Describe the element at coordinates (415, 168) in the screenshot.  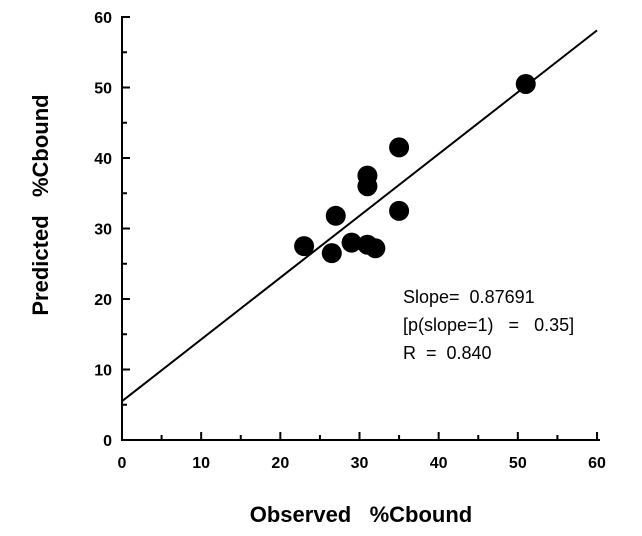
I see `data-points` at that location.